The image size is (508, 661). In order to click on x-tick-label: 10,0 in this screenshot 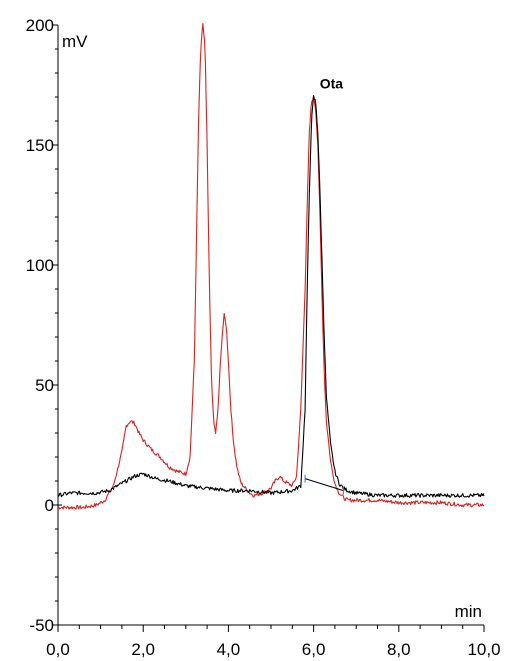, I will do `click(483, 649)`.